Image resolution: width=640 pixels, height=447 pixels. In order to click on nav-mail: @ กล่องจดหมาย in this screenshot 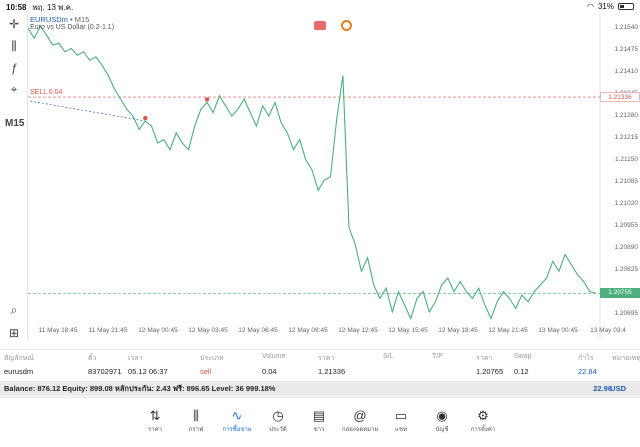, I will do `click(360, 421)`.